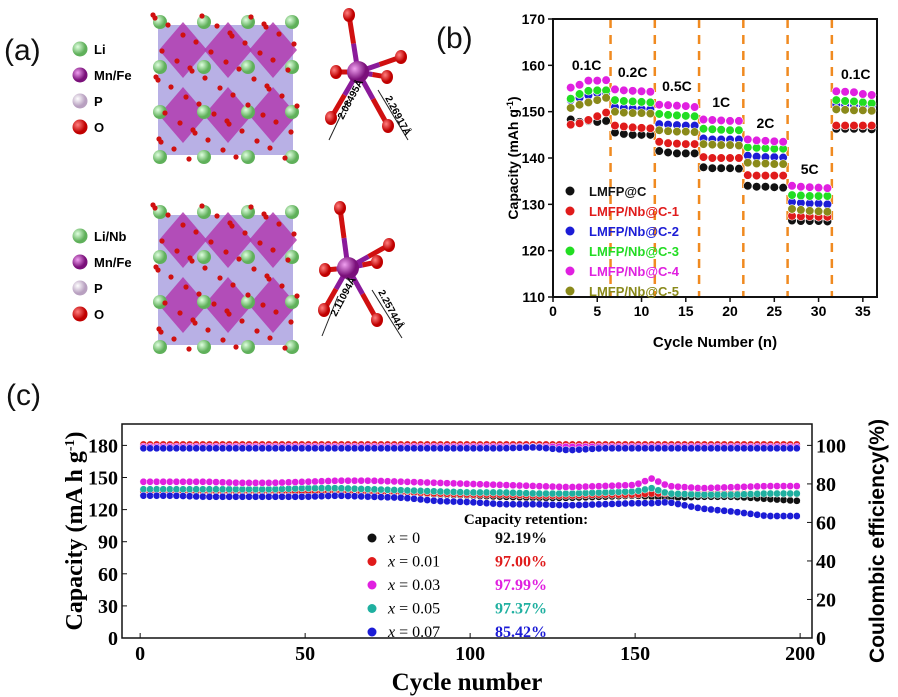 This screenshot has width=898, height=697. I want to click on data-point-lmfp-c, so click(730, 168).